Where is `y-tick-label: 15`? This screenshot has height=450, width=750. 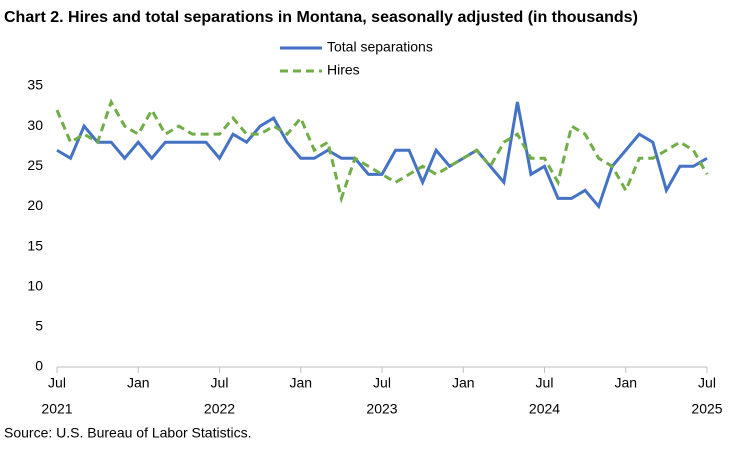 y-tick-label: 15 is located at coordinates (35, 245).